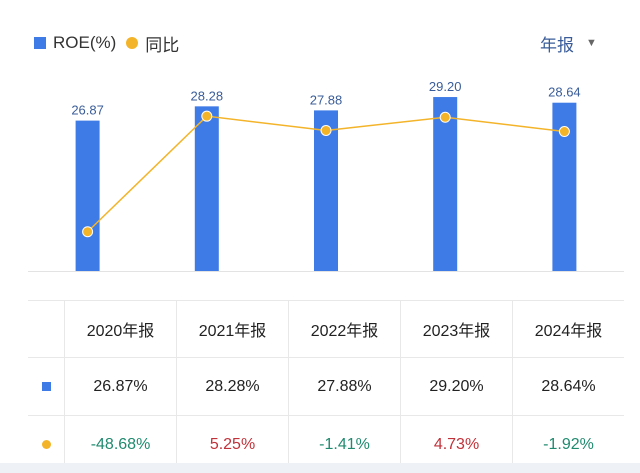  I want to click on period-selector: 年报 ▼, so click(568, 43).